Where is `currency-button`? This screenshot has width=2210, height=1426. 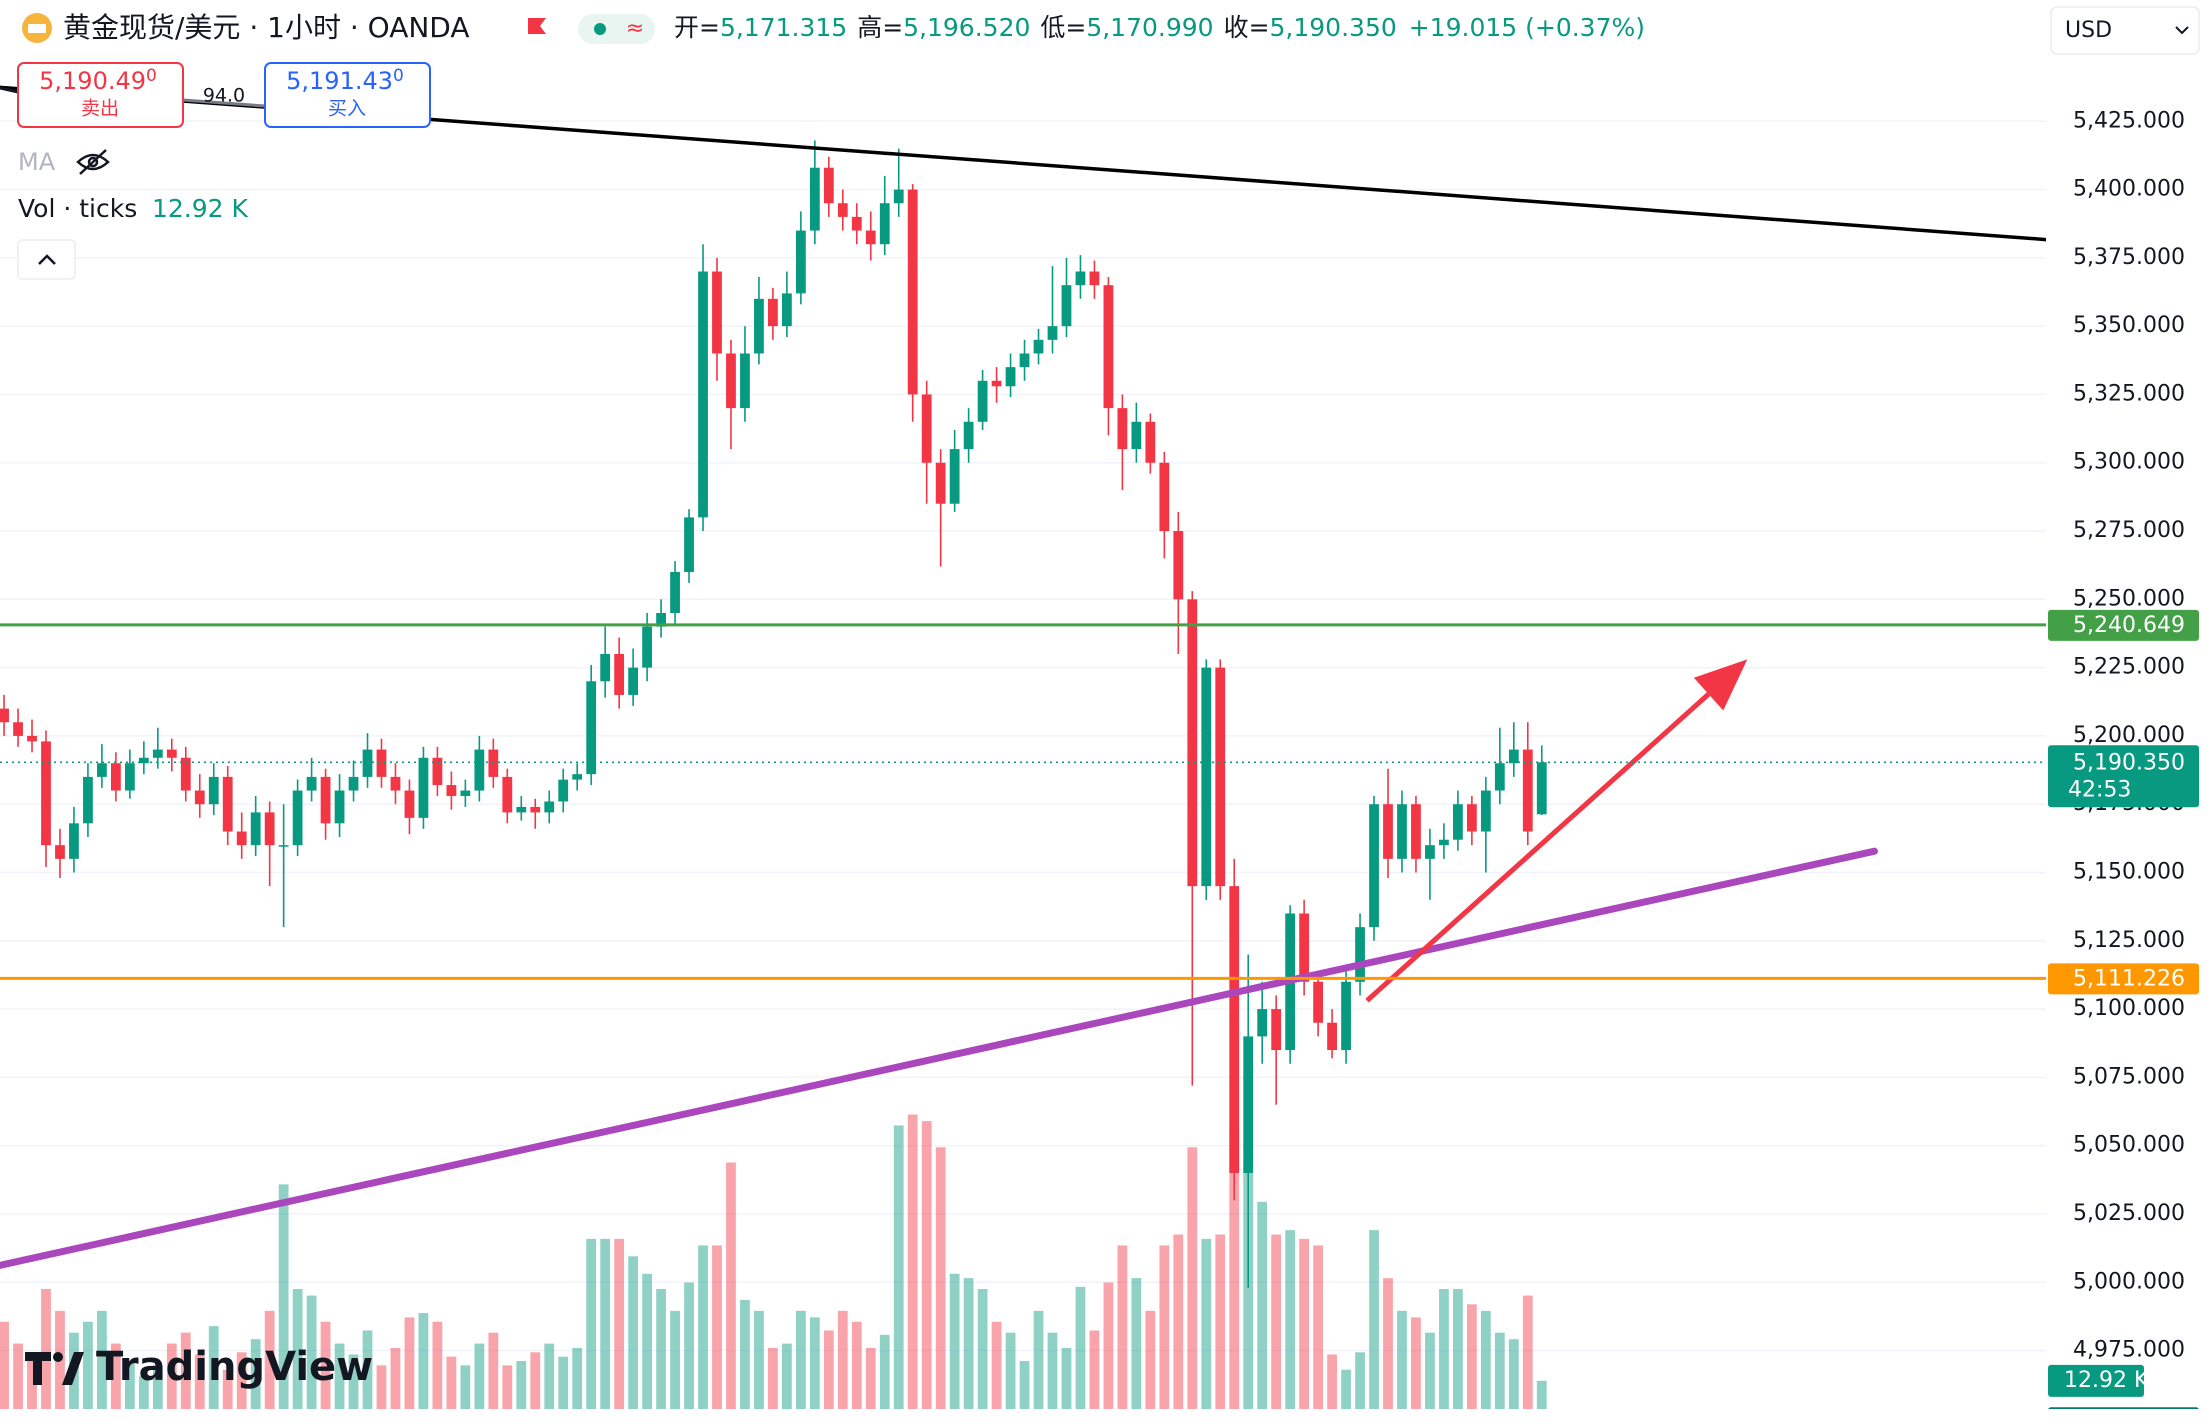 currency-button is located at coordinates (2125, 30).